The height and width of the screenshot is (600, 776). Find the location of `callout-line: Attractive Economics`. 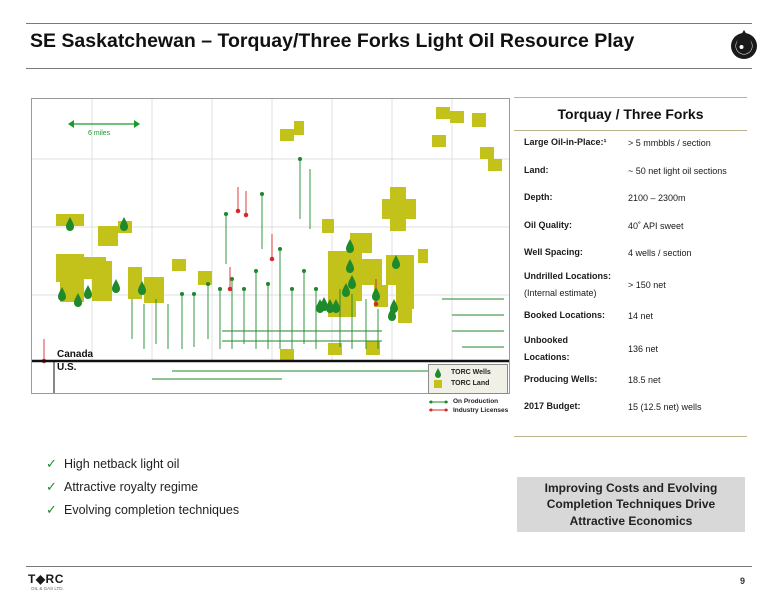

callout-line: Attractive Economics is located at coordinates (631, 521).